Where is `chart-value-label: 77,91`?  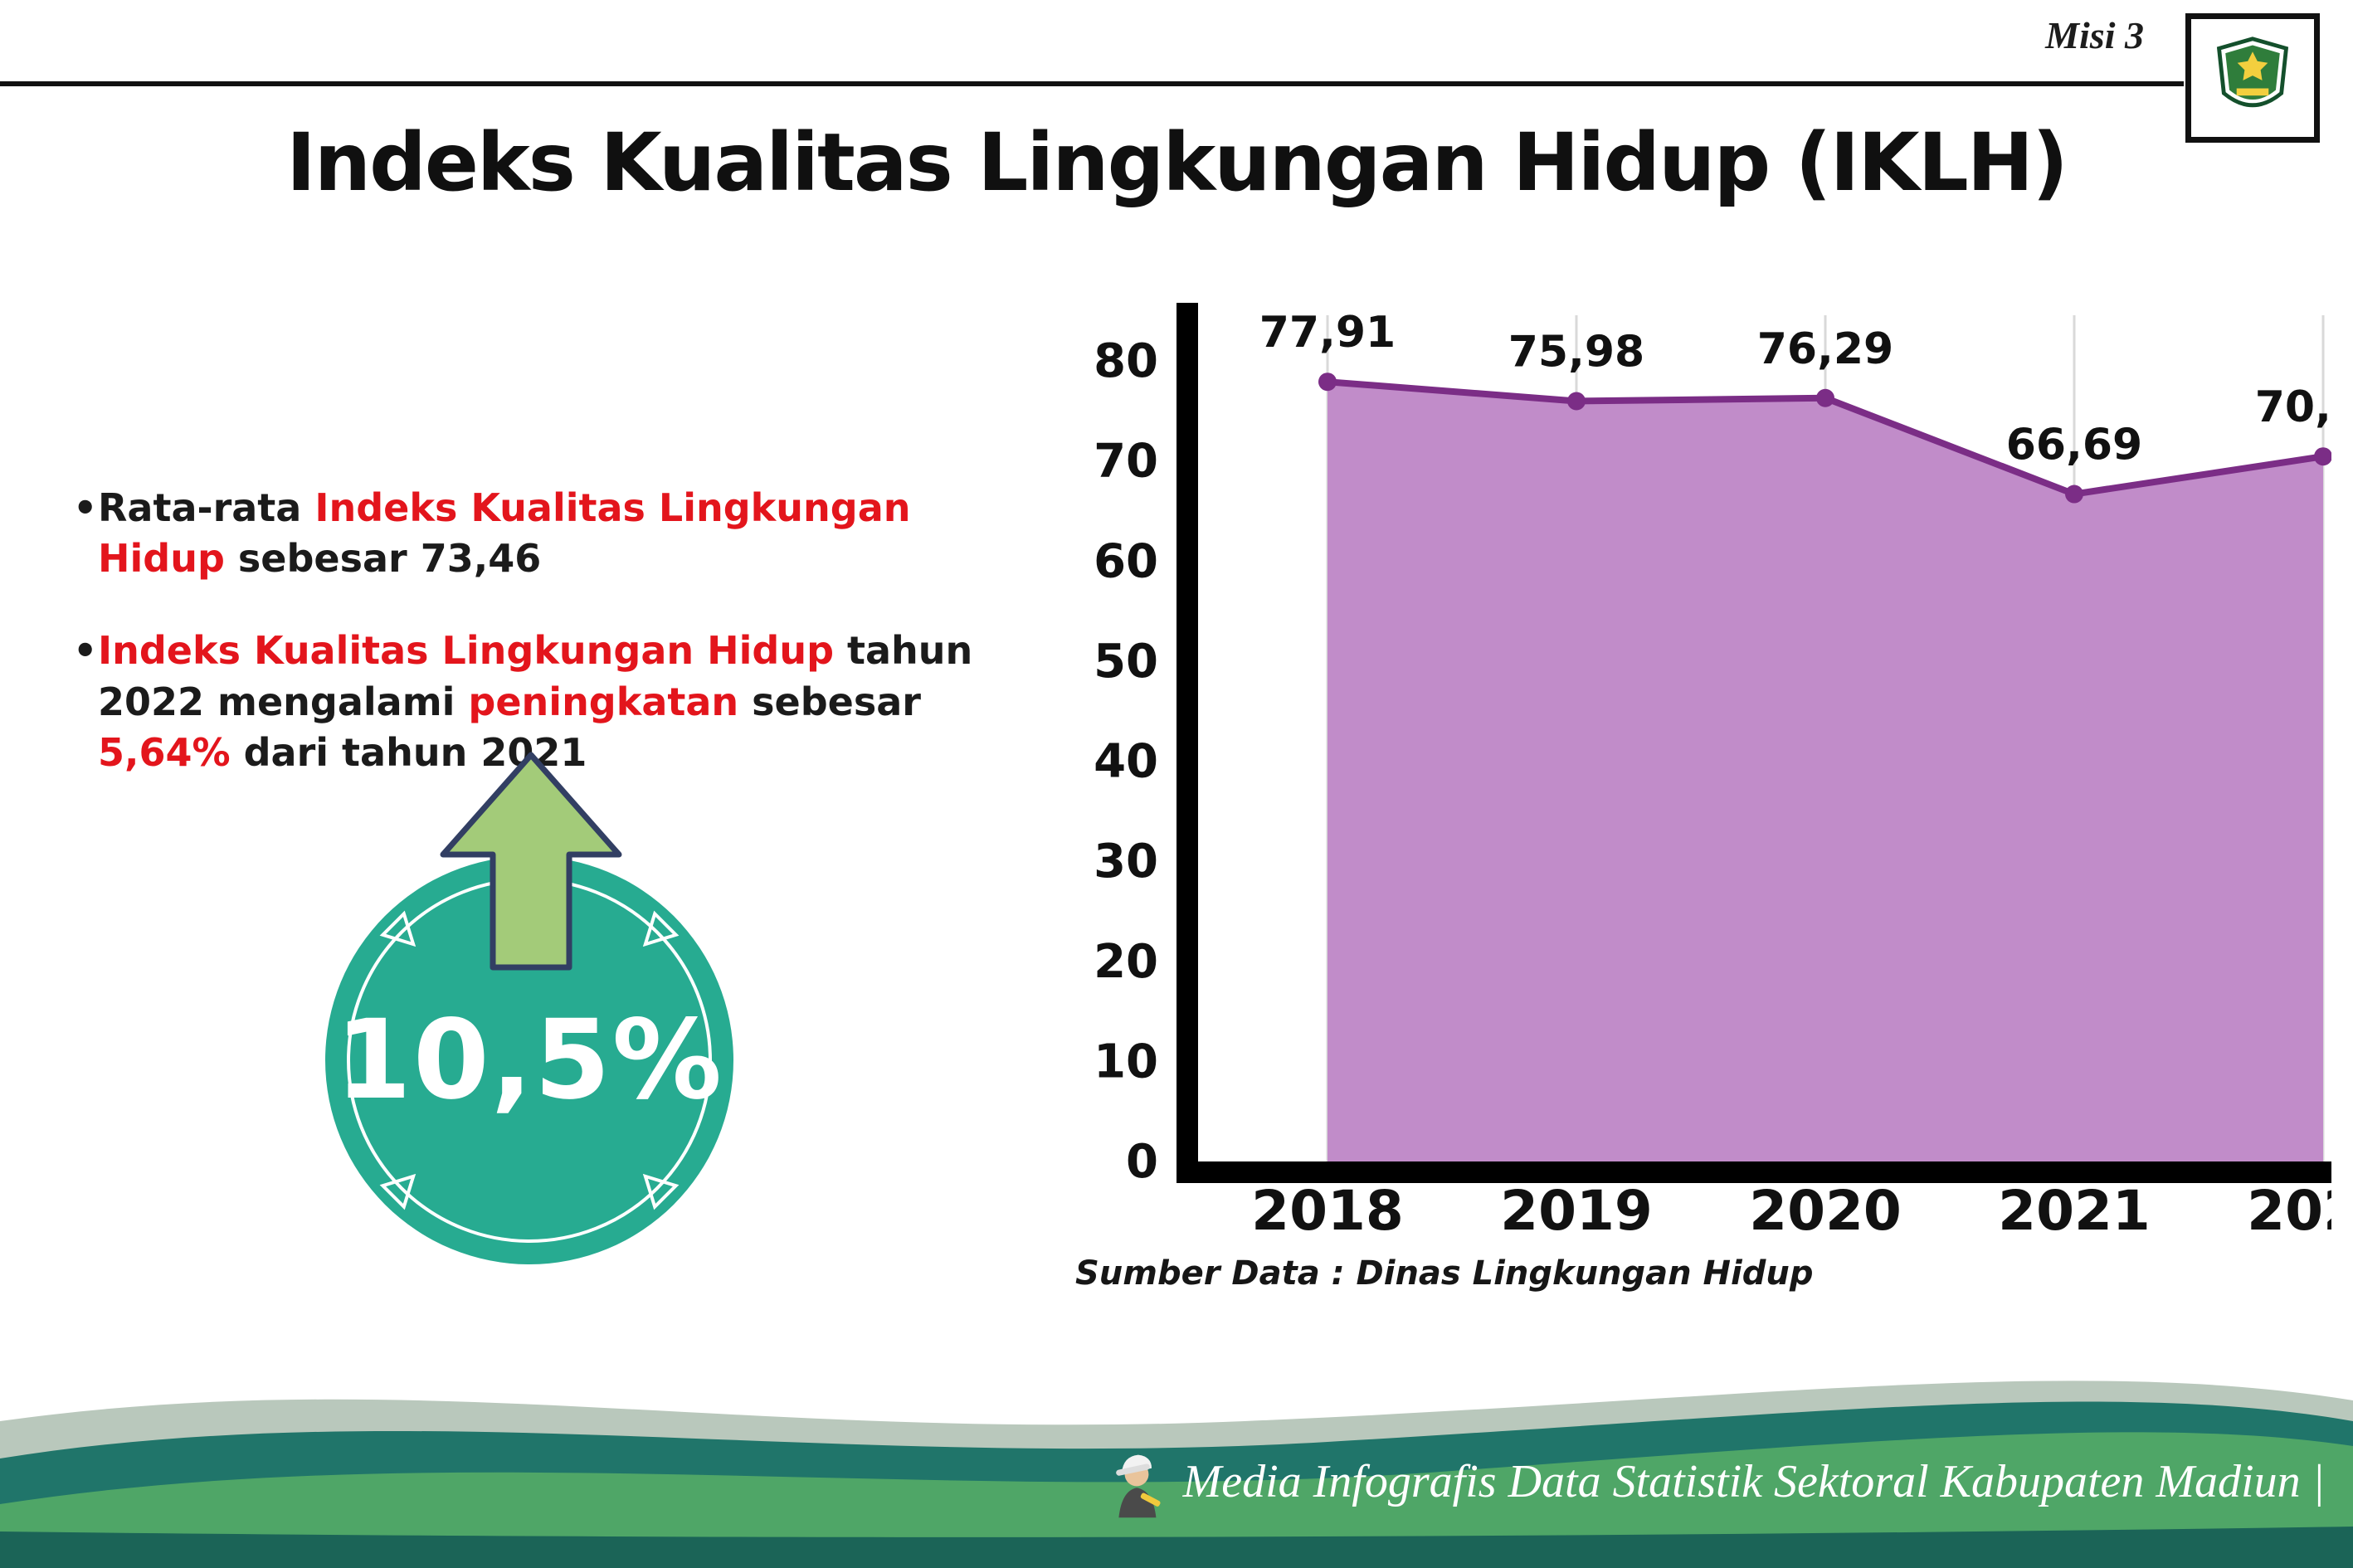 chart-value-label: 77,91 is located at coordinates (1327, 333).